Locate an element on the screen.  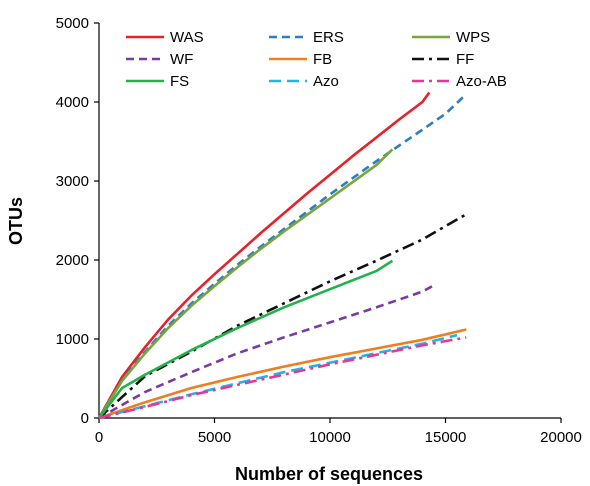
y-tick-label: 0 is located at coordinates (85, 418).